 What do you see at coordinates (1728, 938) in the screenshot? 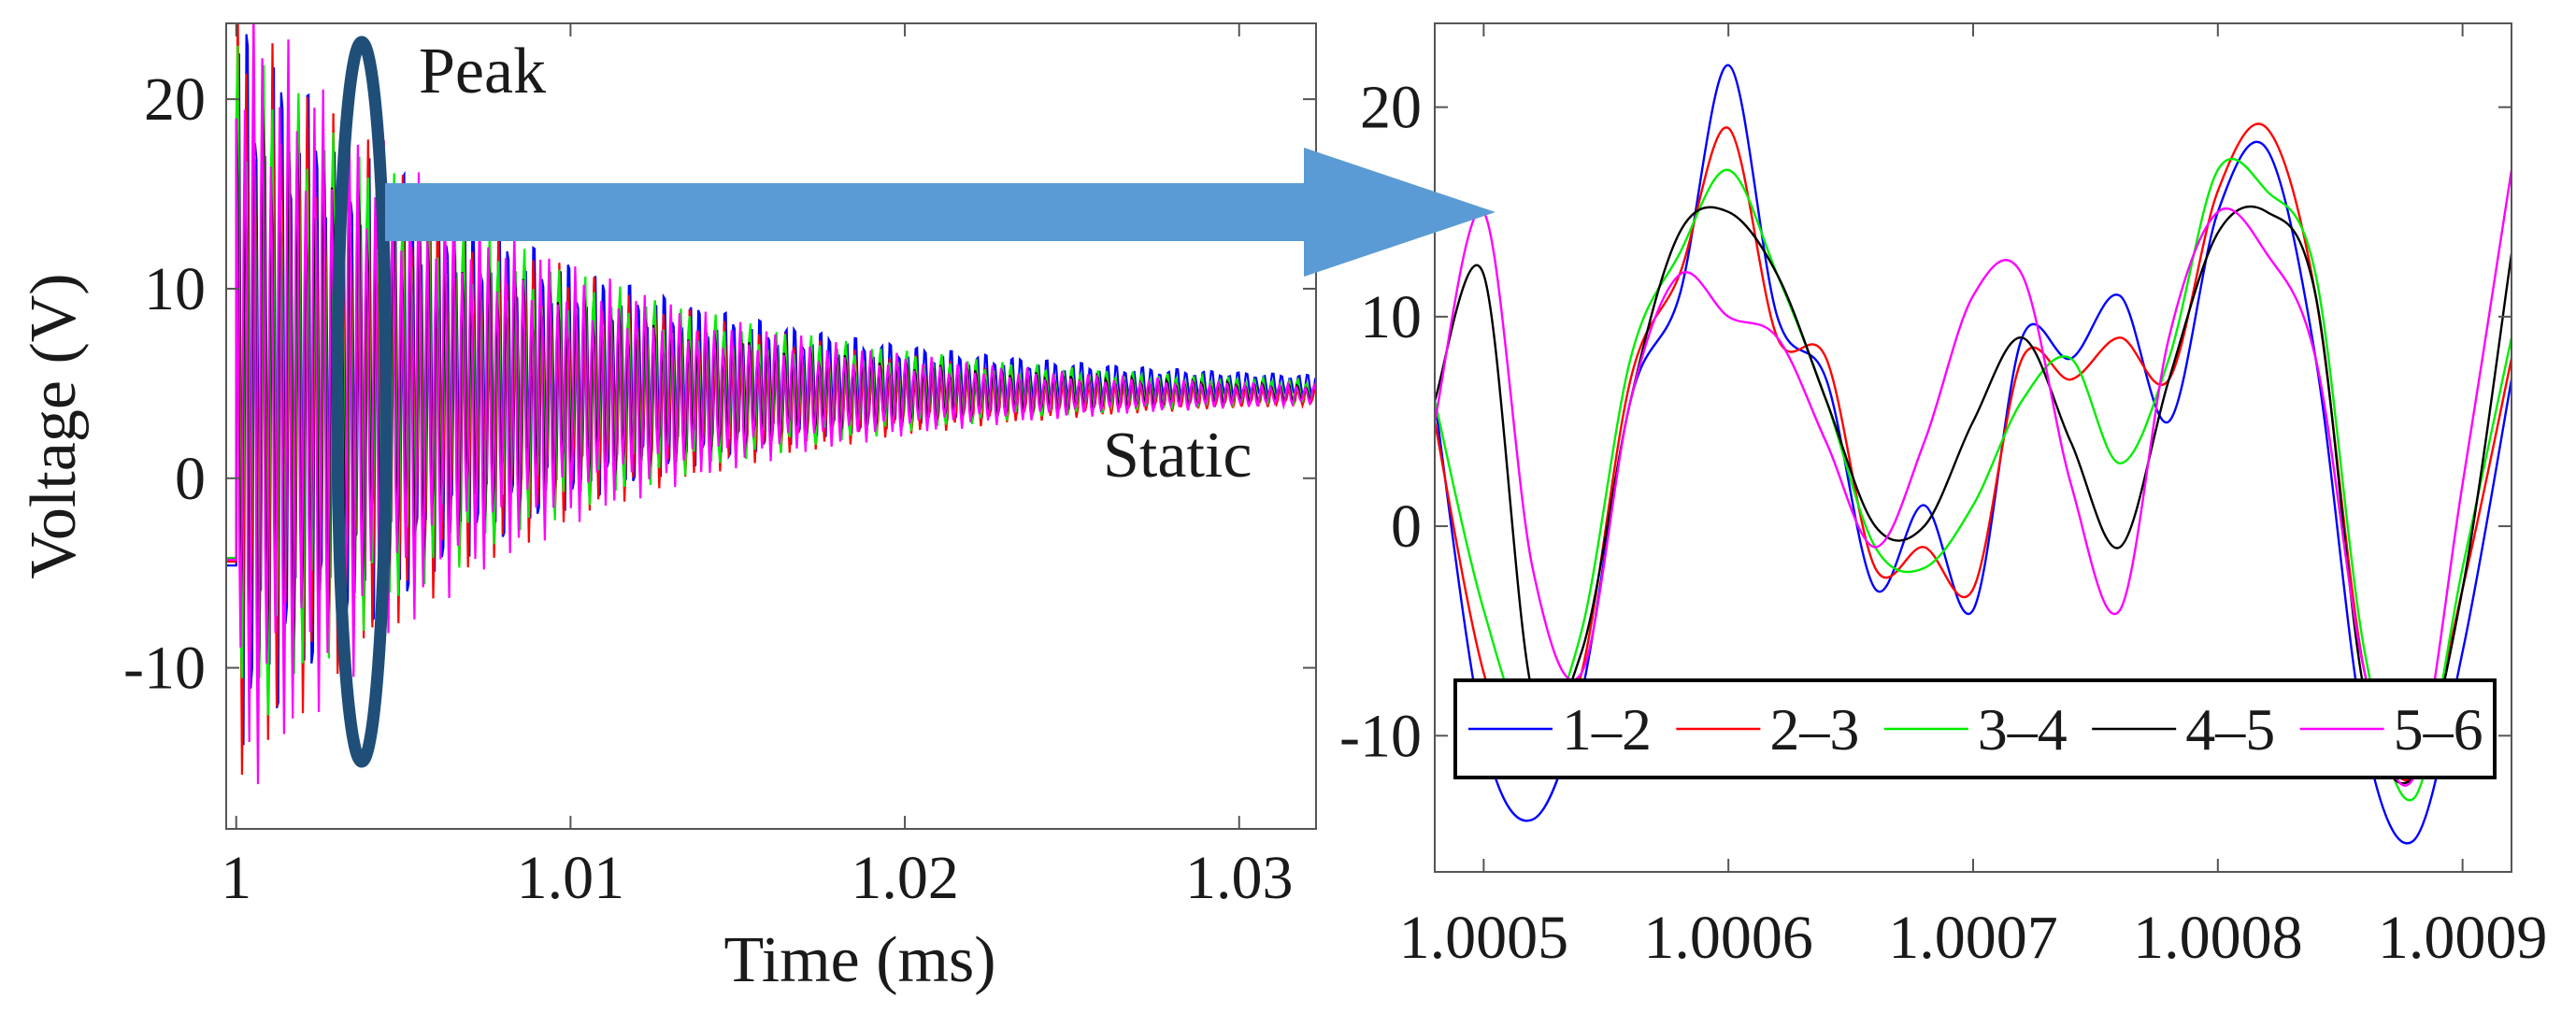
I see `right-x-tick-label: 1.0006` at bounding box center [1728, 938].